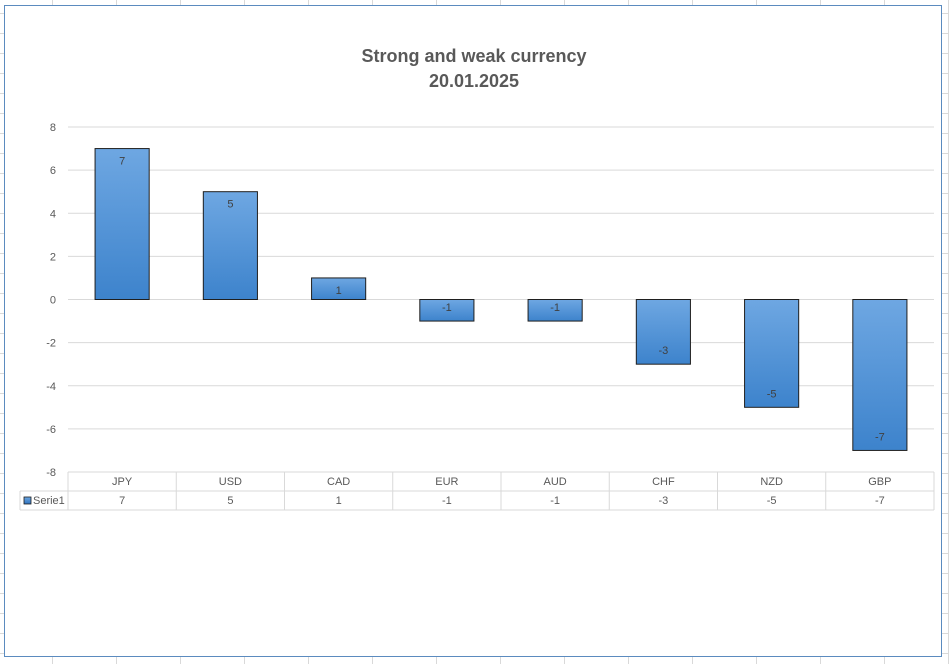 The height and width of the screenshot is (664, 949). I want to click on y-tick-label: -2, so click(51, 344).